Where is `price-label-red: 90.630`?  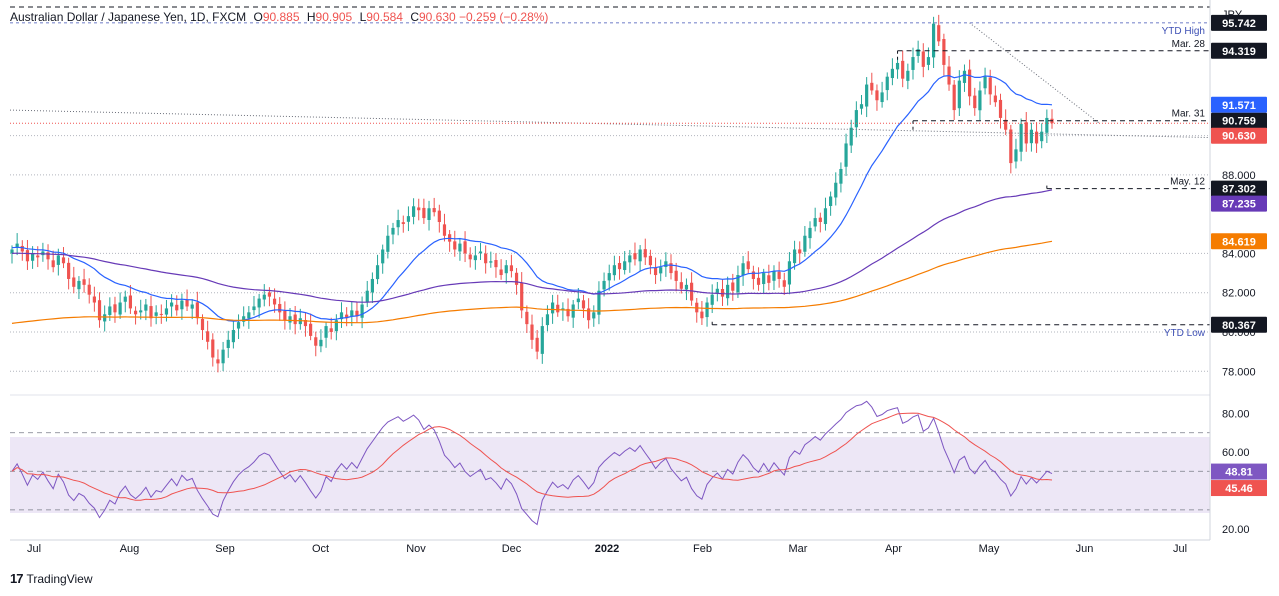
price-label-red: 90.630 is located at coordinates (1239, 137).